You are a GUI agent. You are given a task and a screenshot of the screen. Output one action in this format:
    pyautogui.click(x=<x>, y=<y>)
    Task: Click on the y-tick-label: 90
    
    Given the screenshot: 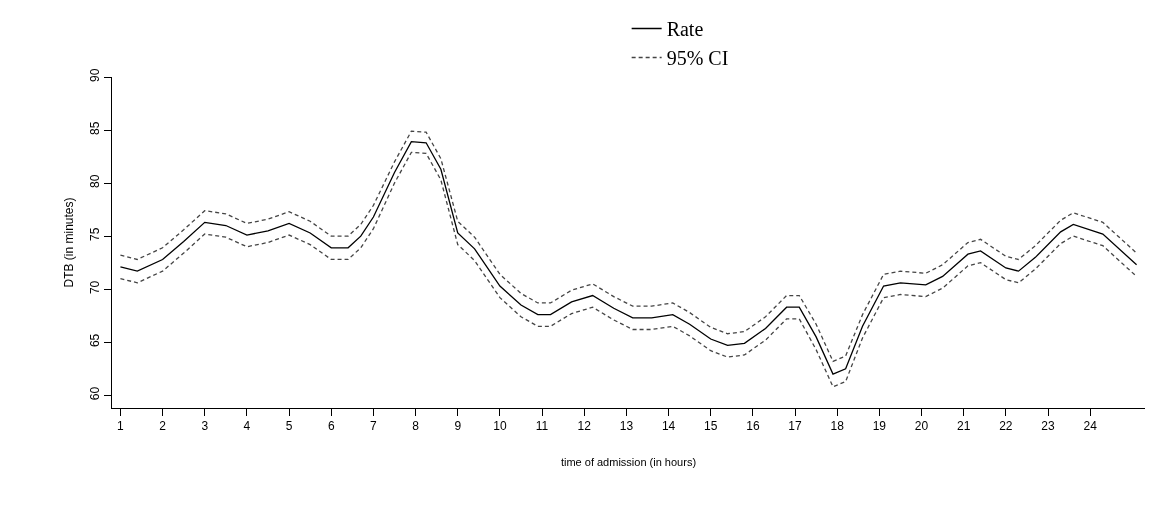 What is the action you would take?
    pyautogui.click(x=95, y=75)
    